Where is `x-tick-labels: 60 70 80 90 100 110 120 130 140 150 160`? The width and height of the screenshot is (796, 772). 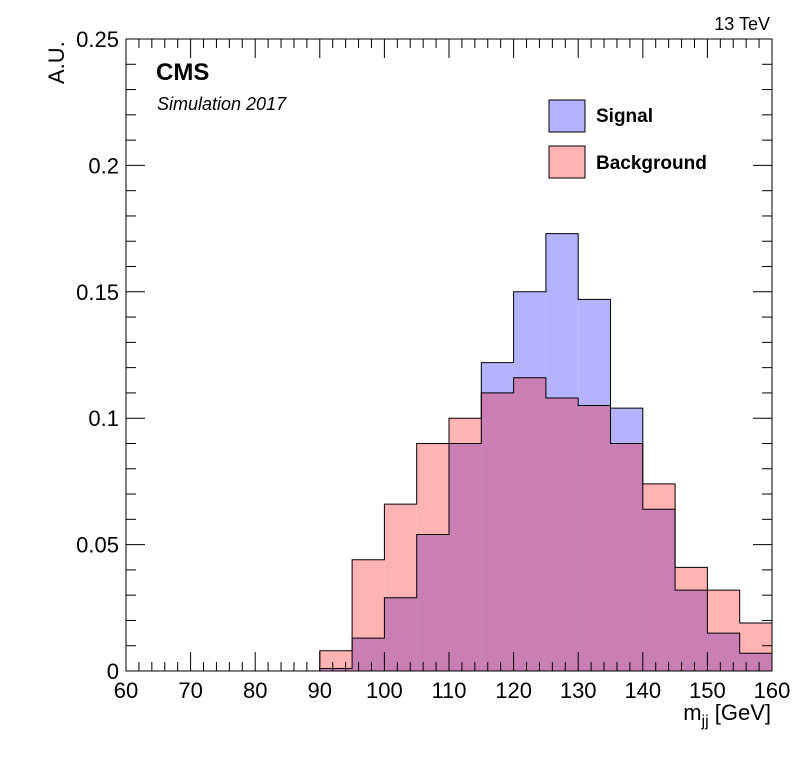 x-tick-labels: 60 70 80 90 100 110 120 130 140 150 160 is located at coordinates (452, 690).